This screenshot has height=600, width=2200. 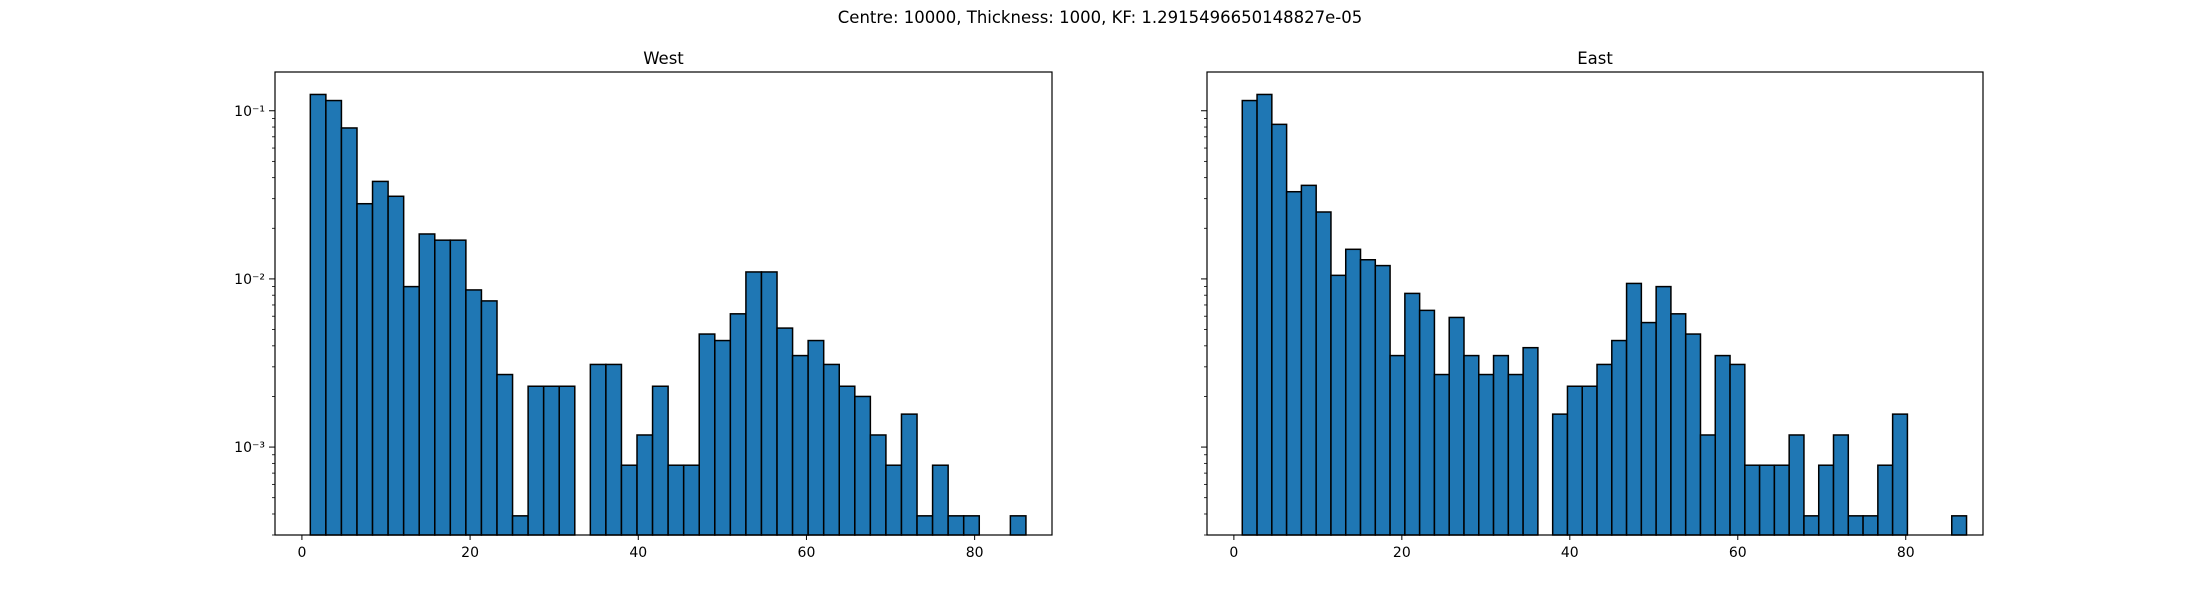 I want to click on axes-title: East, so click(x=1595, y=58).